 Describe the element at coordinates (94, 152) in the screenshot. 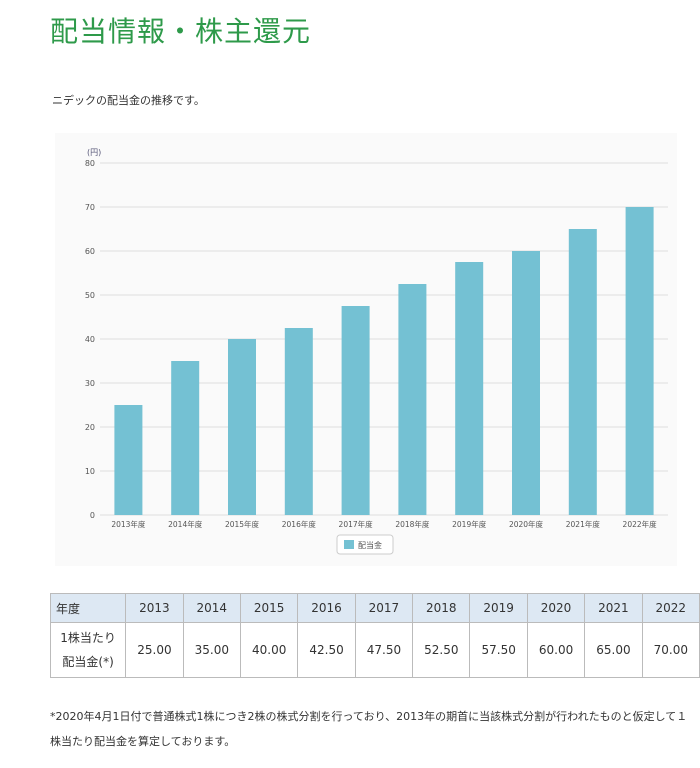

I see `y-axis-unit: (円)` at that location.